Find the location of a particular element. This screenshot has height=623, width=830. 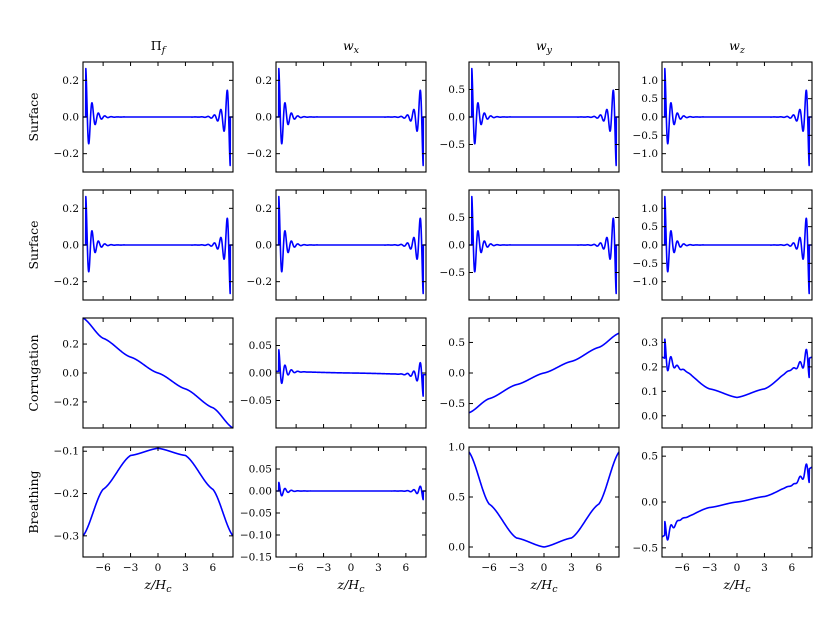

column-title-1: Πf is located at coordinates (159, 47).